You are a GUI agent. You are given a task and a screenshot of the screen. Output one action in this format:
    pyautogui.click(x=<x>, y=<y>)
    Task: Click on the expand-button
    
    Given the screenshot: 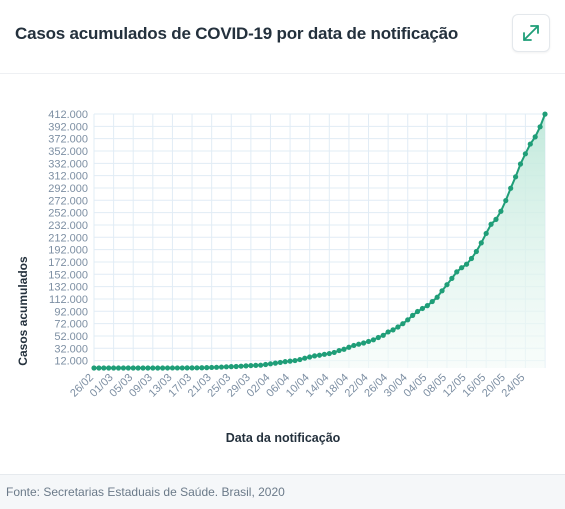 What is the action you would take?
    pyautogui.click(x=531, y=33)
    